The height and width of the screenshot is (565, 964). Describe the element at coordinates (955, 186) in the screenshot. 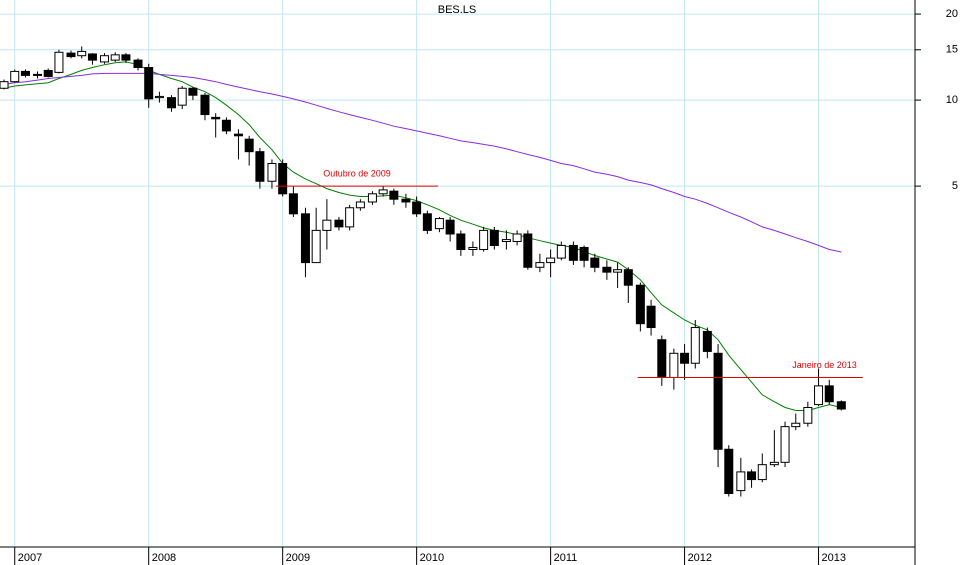

I see `y-tick-label: 5` at that location.